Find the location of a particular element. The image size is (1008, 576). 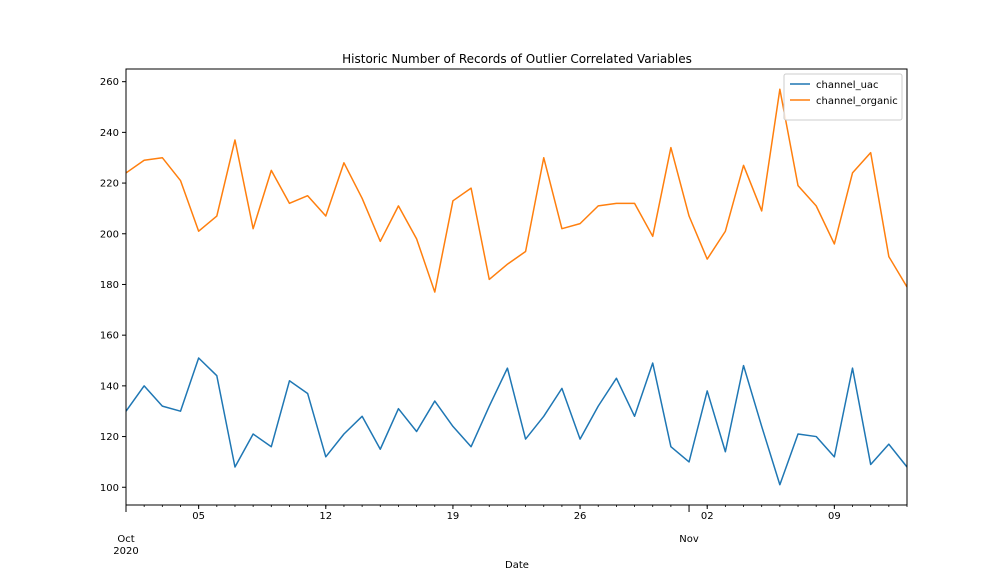

legend: channel_uac channel_organic is located at coordinates (843, 97).